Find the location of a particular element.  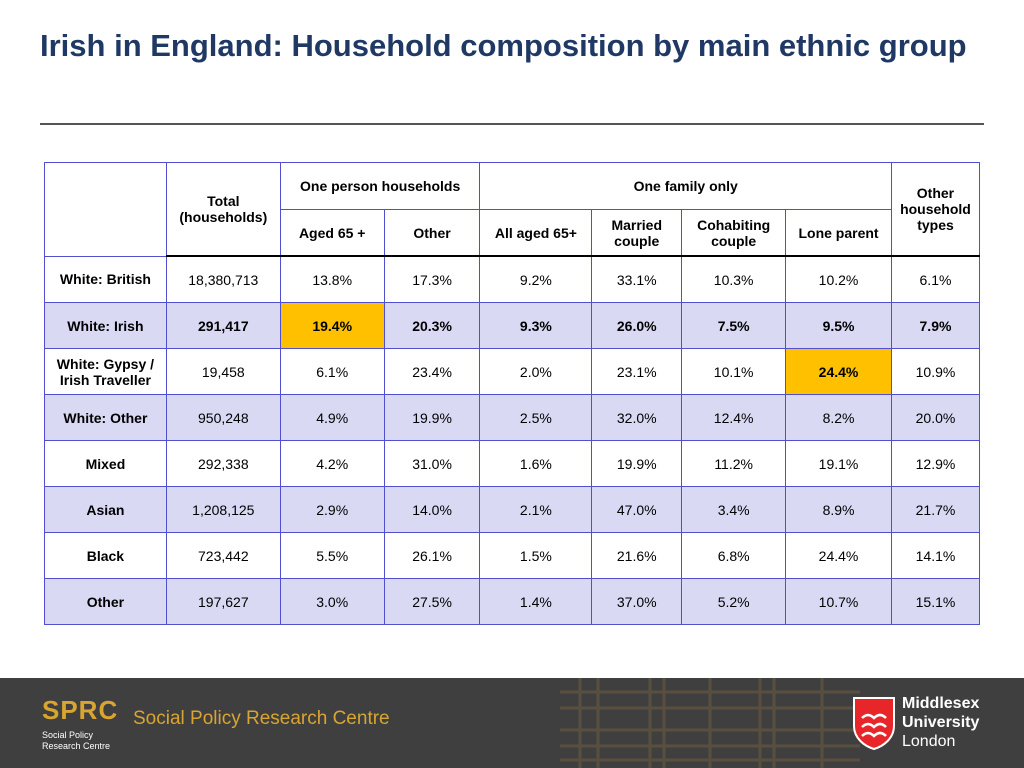

header-married-couple: Married couple is located at coordinates (637, 233).